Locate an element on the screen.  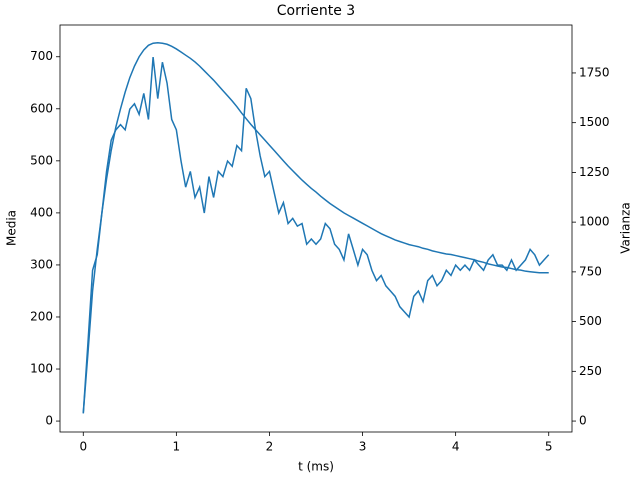
y2-tick-label: 1500 is located at coordinates (594, 122).